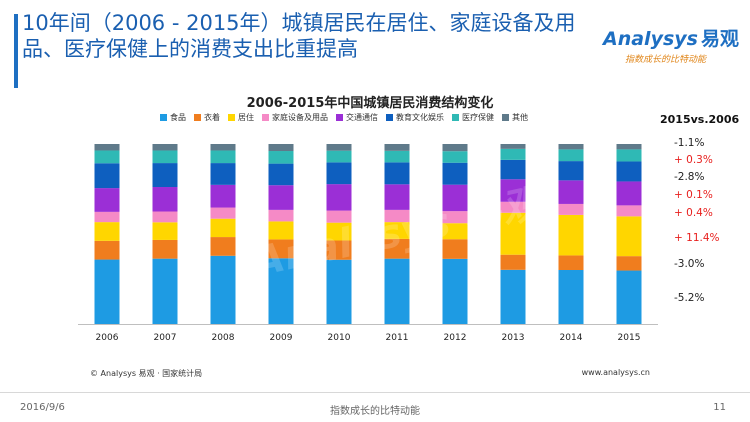 The image size is (750, 422). I want to click on comparison-value: -3.0%, so click(689, 264).